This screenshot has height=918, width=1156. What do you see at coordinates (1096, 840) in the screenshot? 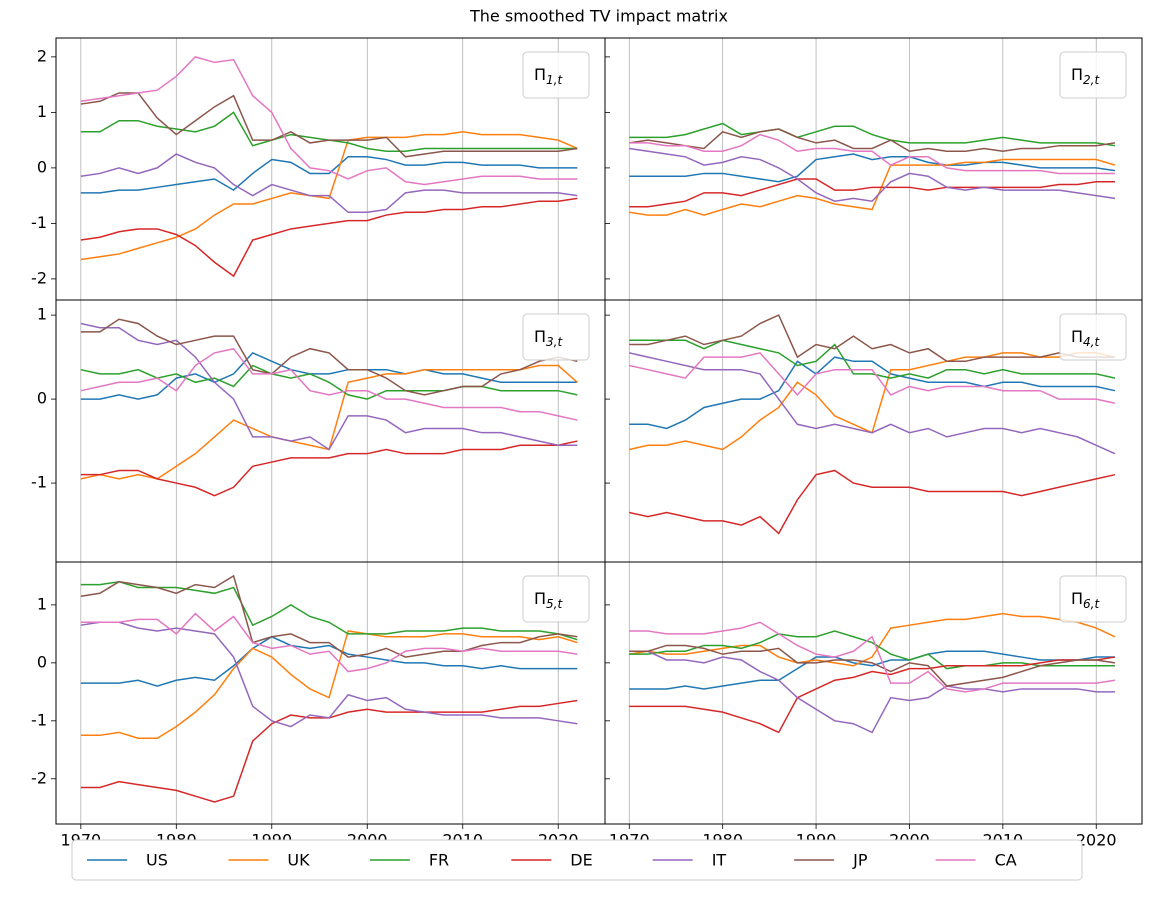
I see `x-tick-label: 2020` at bounding box center [1096, 840].